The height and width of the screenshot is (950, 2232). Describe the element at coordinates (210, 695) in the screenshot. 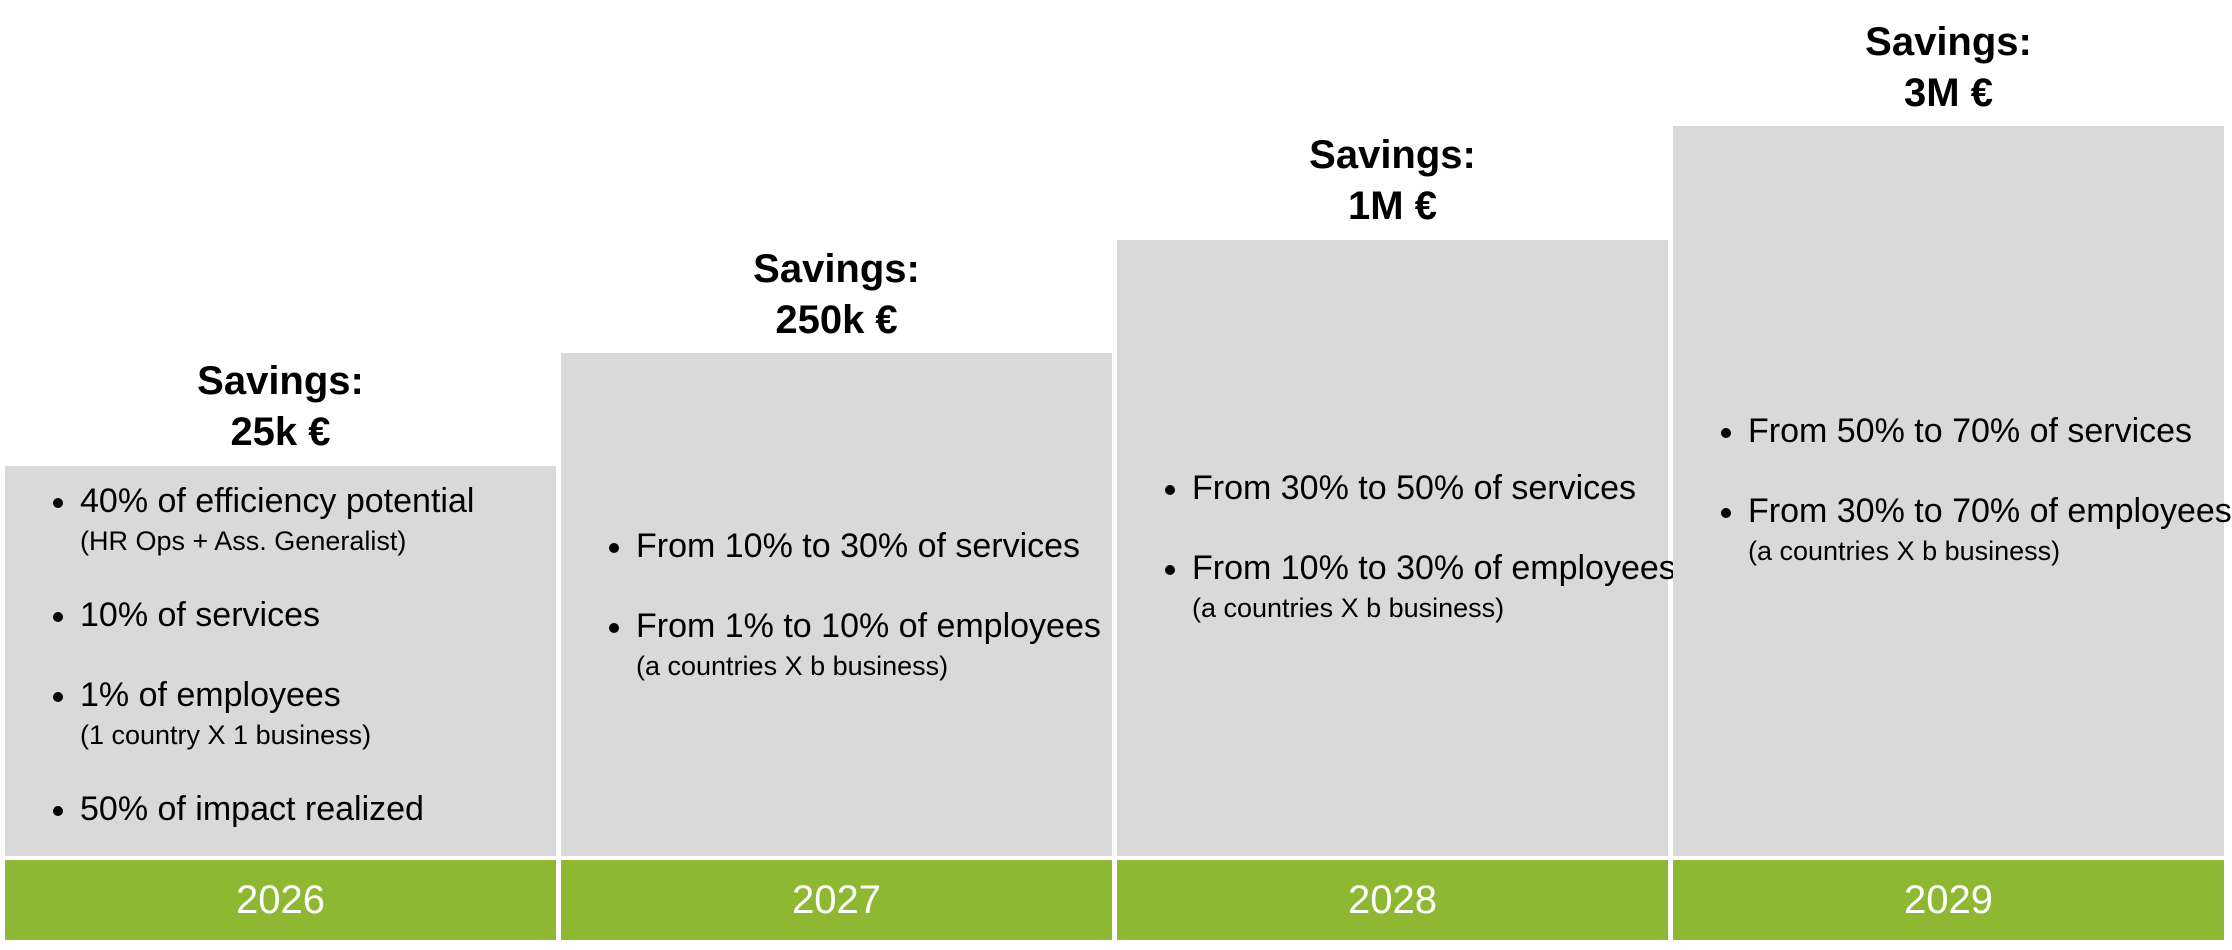

I see `bullet-text: 1% of employees` at that location.